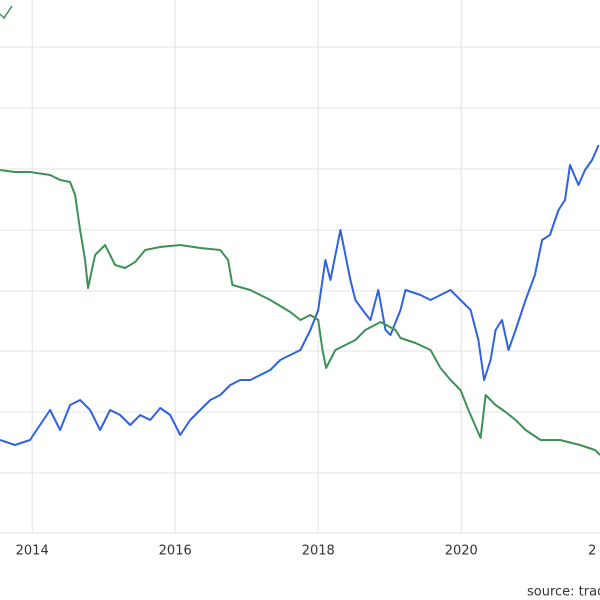 This screenshot has height=600, width=600. What do you see at coordinates (6, 12) in the screenshot?
I see `logo-check` at bounding box center [6, 12].